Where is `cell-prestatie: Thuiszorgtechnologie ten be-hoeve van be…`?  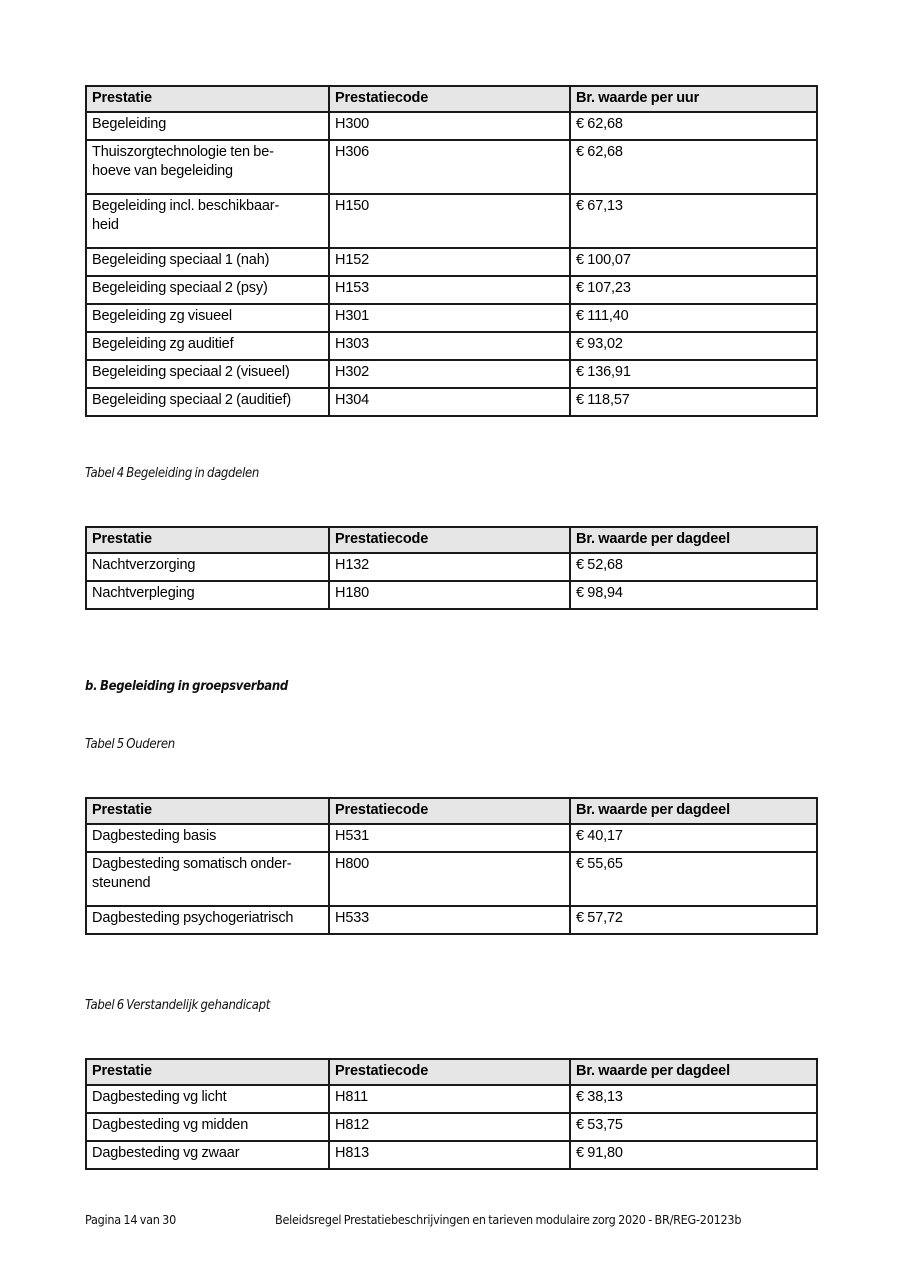 cell-prestatie: Thuiszorgtechnologie ten be-hoeve van be… is located at coordinates (207, 166).